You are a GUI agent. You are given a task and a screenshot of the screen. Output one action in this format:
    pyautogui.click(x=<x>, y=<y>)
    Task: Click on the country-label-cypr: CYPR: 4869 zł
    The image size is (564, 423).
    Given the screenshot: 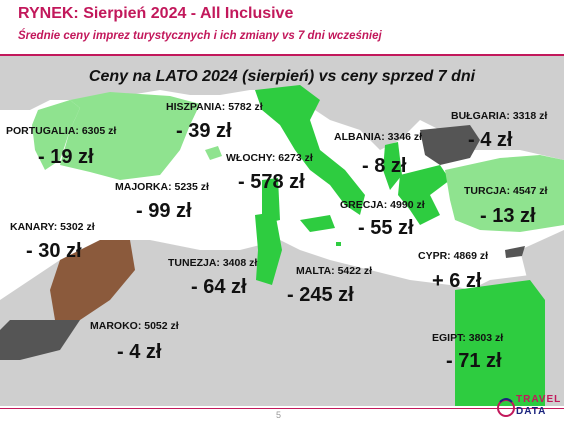 What is the action you would take?
    pyautogui.click(x=453, y=256)
    